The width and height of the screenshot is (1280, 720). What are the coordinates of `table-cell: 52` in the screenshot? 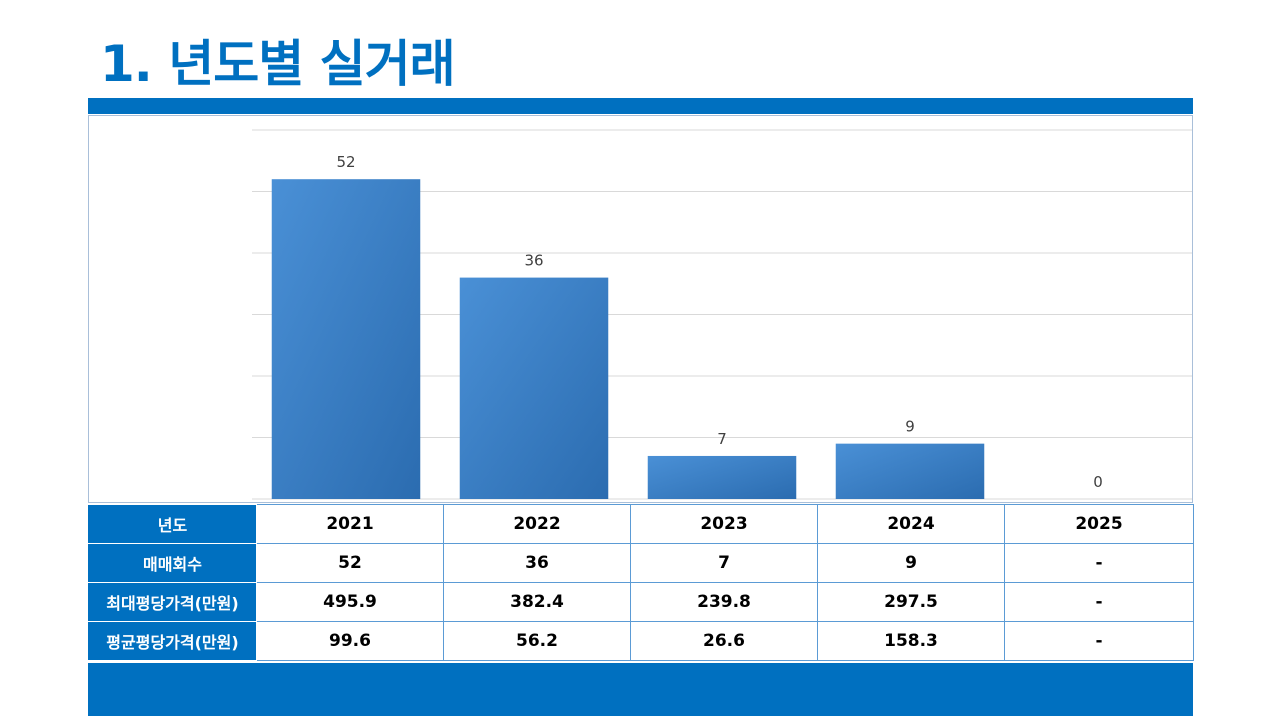 It's located at (350, 563).